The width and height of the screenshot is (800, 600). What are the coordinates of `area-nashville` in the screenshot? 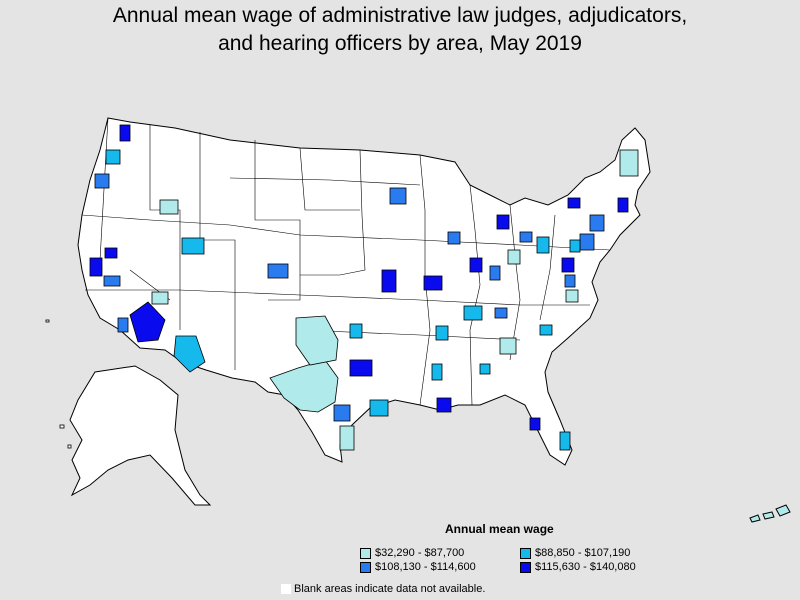 It's located at (501, 313).